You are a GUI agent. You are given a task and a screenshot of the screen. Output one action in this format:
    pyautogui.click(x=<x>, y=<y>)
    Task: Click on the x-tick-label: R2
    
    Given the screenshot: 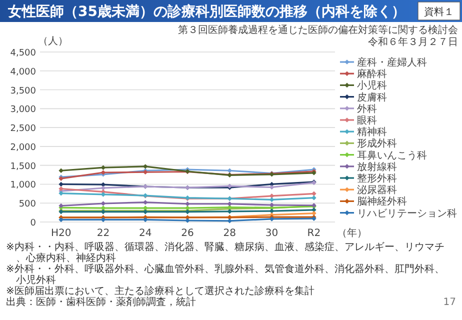 What is the action you would take?
    pyautogui.click(x=314, y=233)
    